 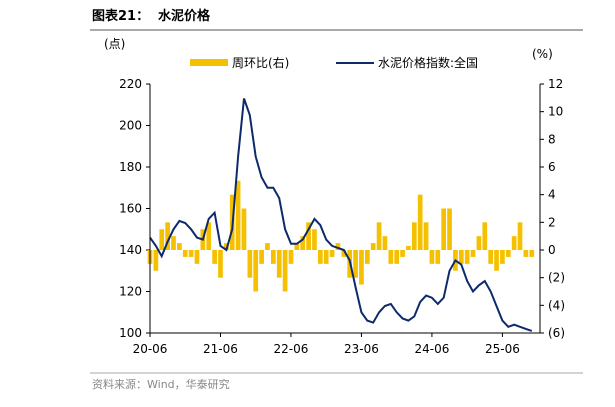 What do you see at coordinates (130, 209) in the screenshot?
I see `y-tick-label: 160` at bounding box center [130, 209].